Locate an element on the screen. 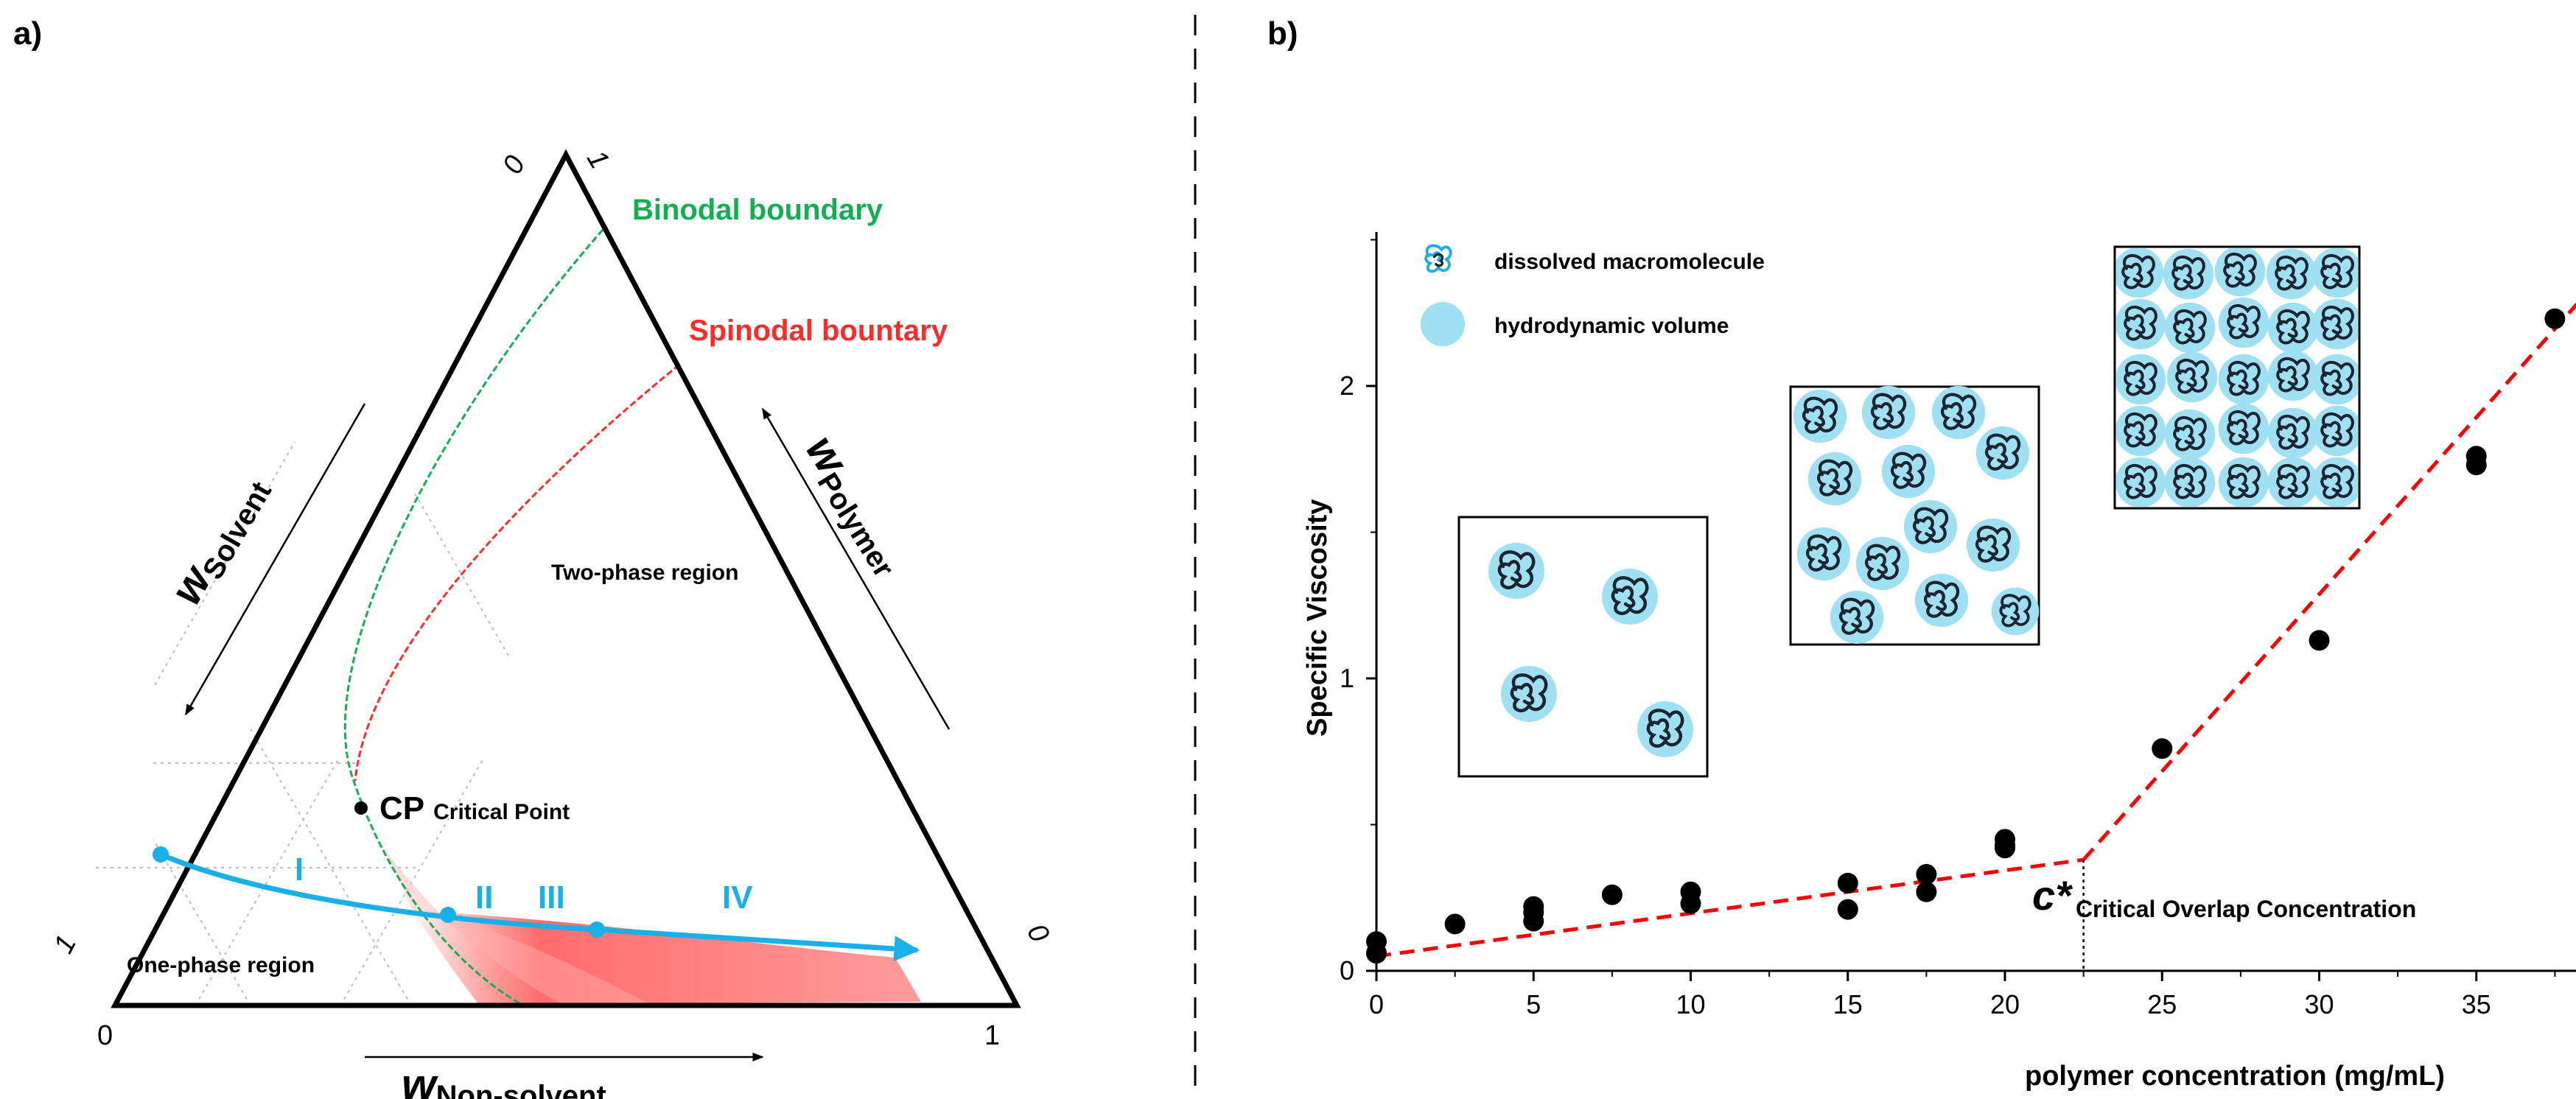 This screenshot has height=1099, width=2576. two-phase-label: Two-phase region is located at coordinates (644, 573).